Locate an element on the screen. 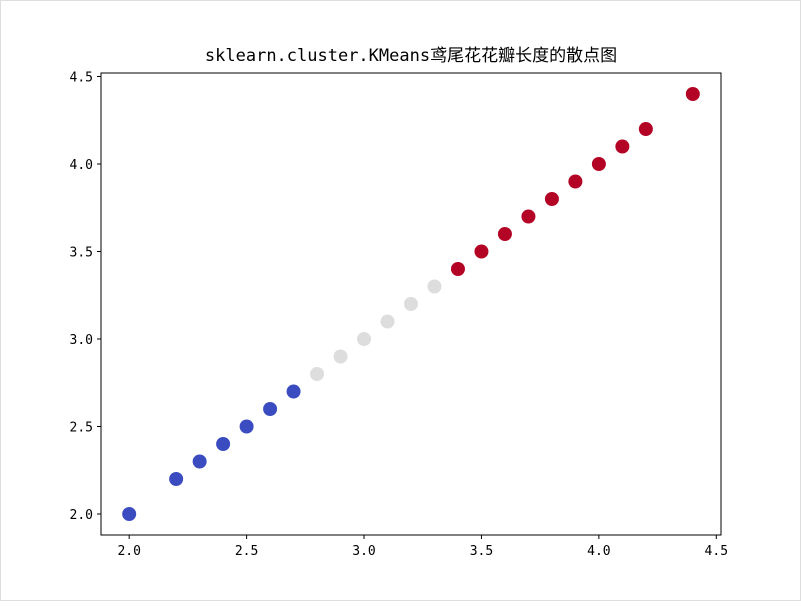  y-tick-label: 3.0 is located at coordinates (81, 340).